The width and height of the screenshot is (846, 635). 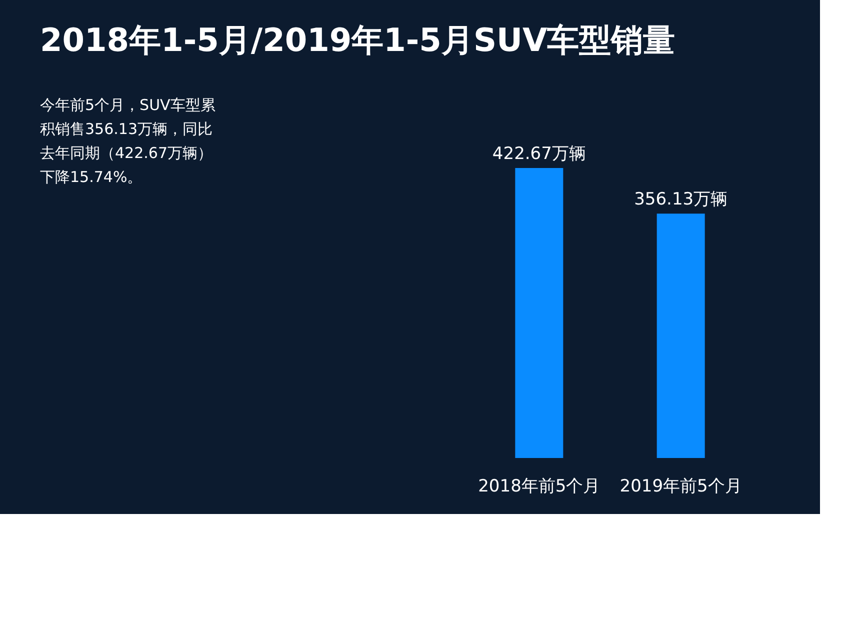 What do you see at coordinates (539, 486) in the screenshot?
I see `x-tick-label: 2018年前5个月` at bounding box center [539, 486].